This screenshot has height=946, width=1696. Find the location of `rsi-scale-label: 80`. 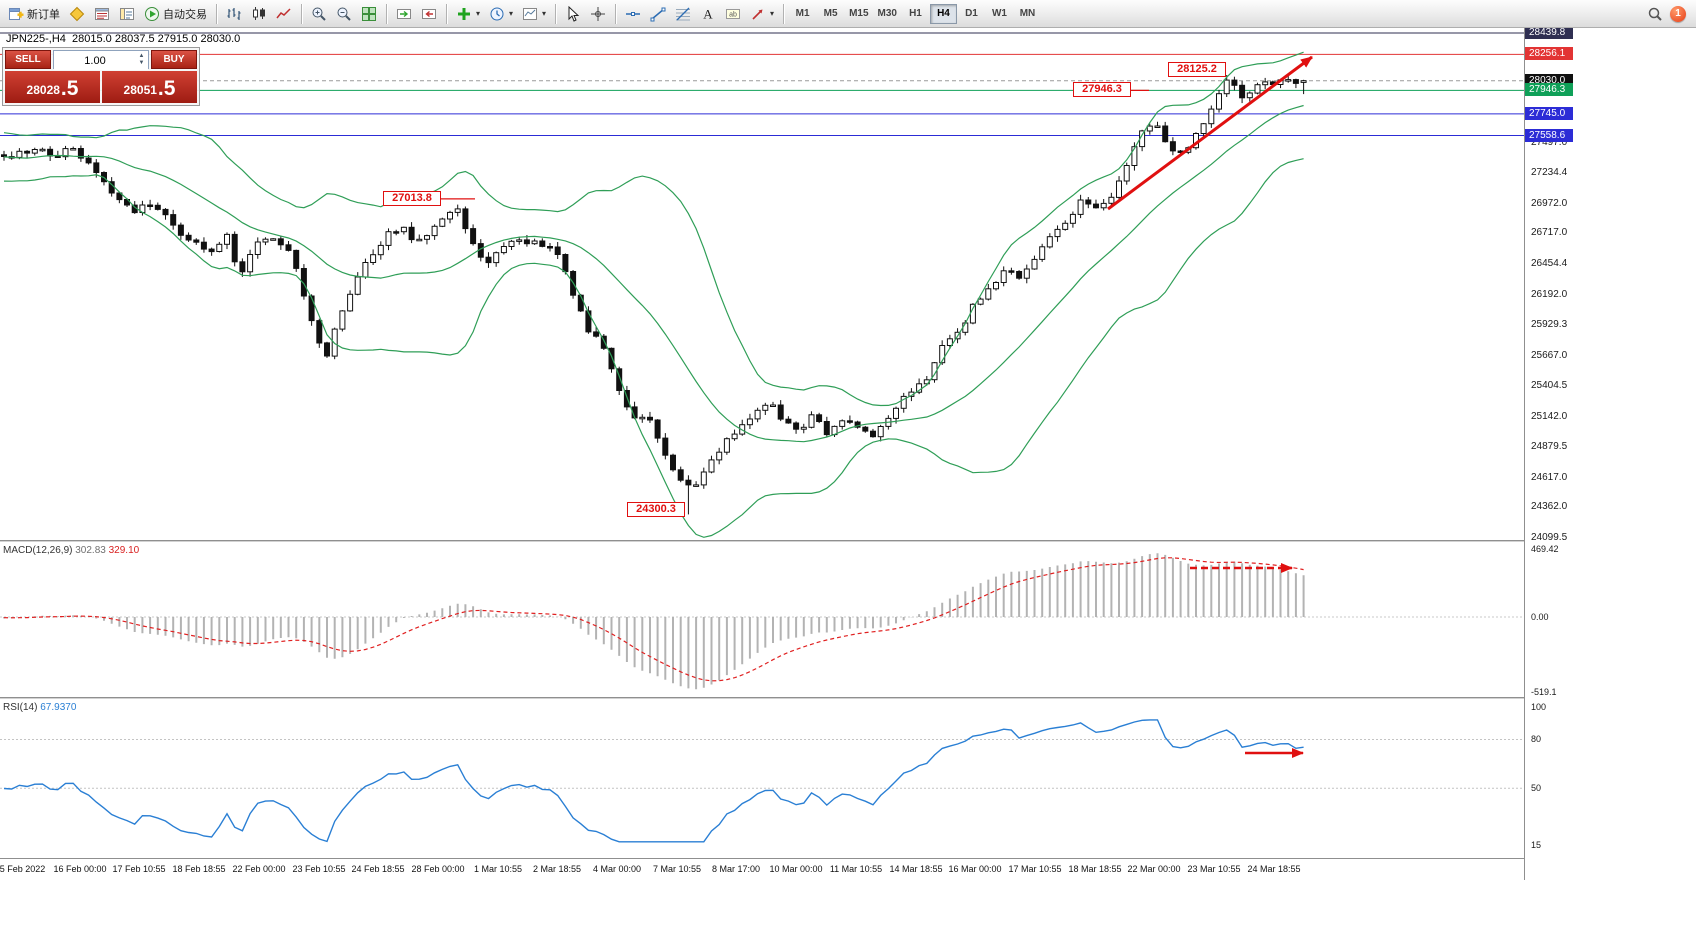

rsi-scale-label: 80 is located at coordinates (1536, 739).